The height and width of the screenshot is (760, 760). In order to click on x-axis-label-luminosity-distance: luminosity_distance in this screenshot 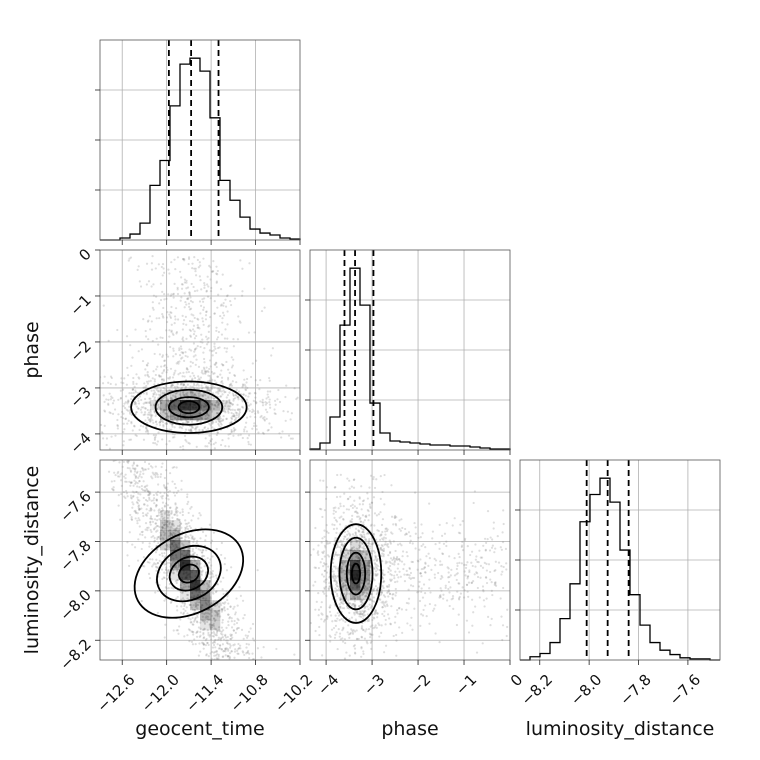, I will do `click(620, 729)`.